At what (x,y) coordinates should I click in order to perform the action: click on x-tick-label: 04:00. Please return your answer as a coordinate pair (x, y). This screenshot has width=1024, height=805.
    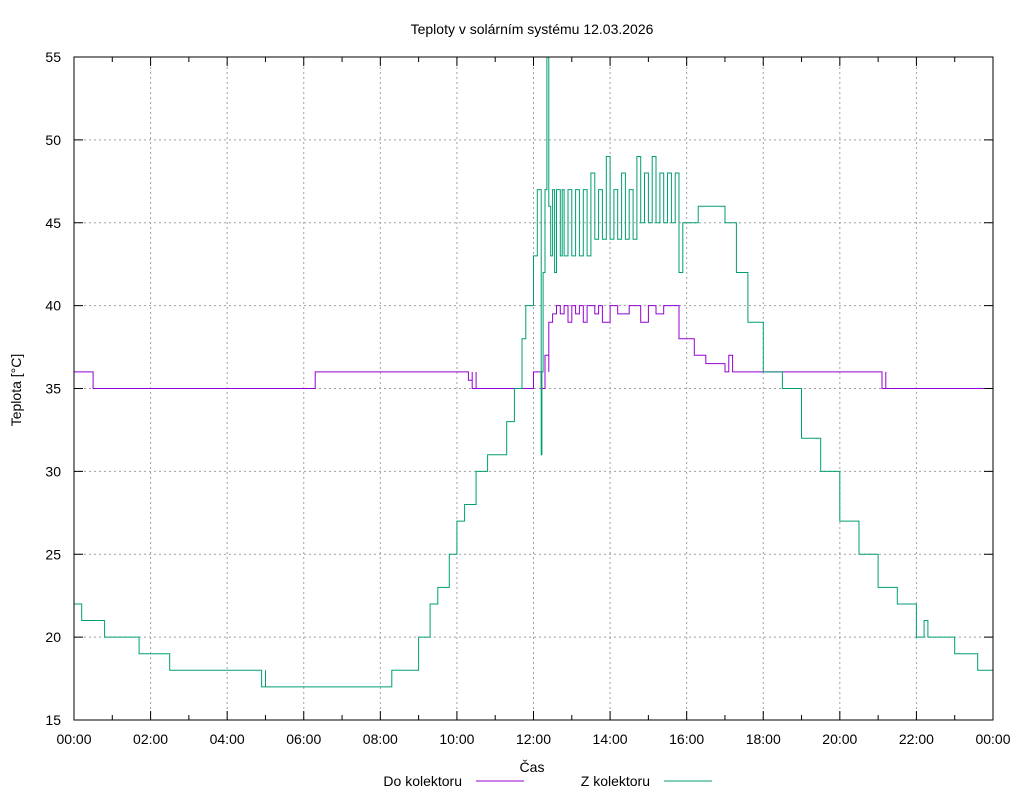
    Looking at the image, I should click on (227, 739).